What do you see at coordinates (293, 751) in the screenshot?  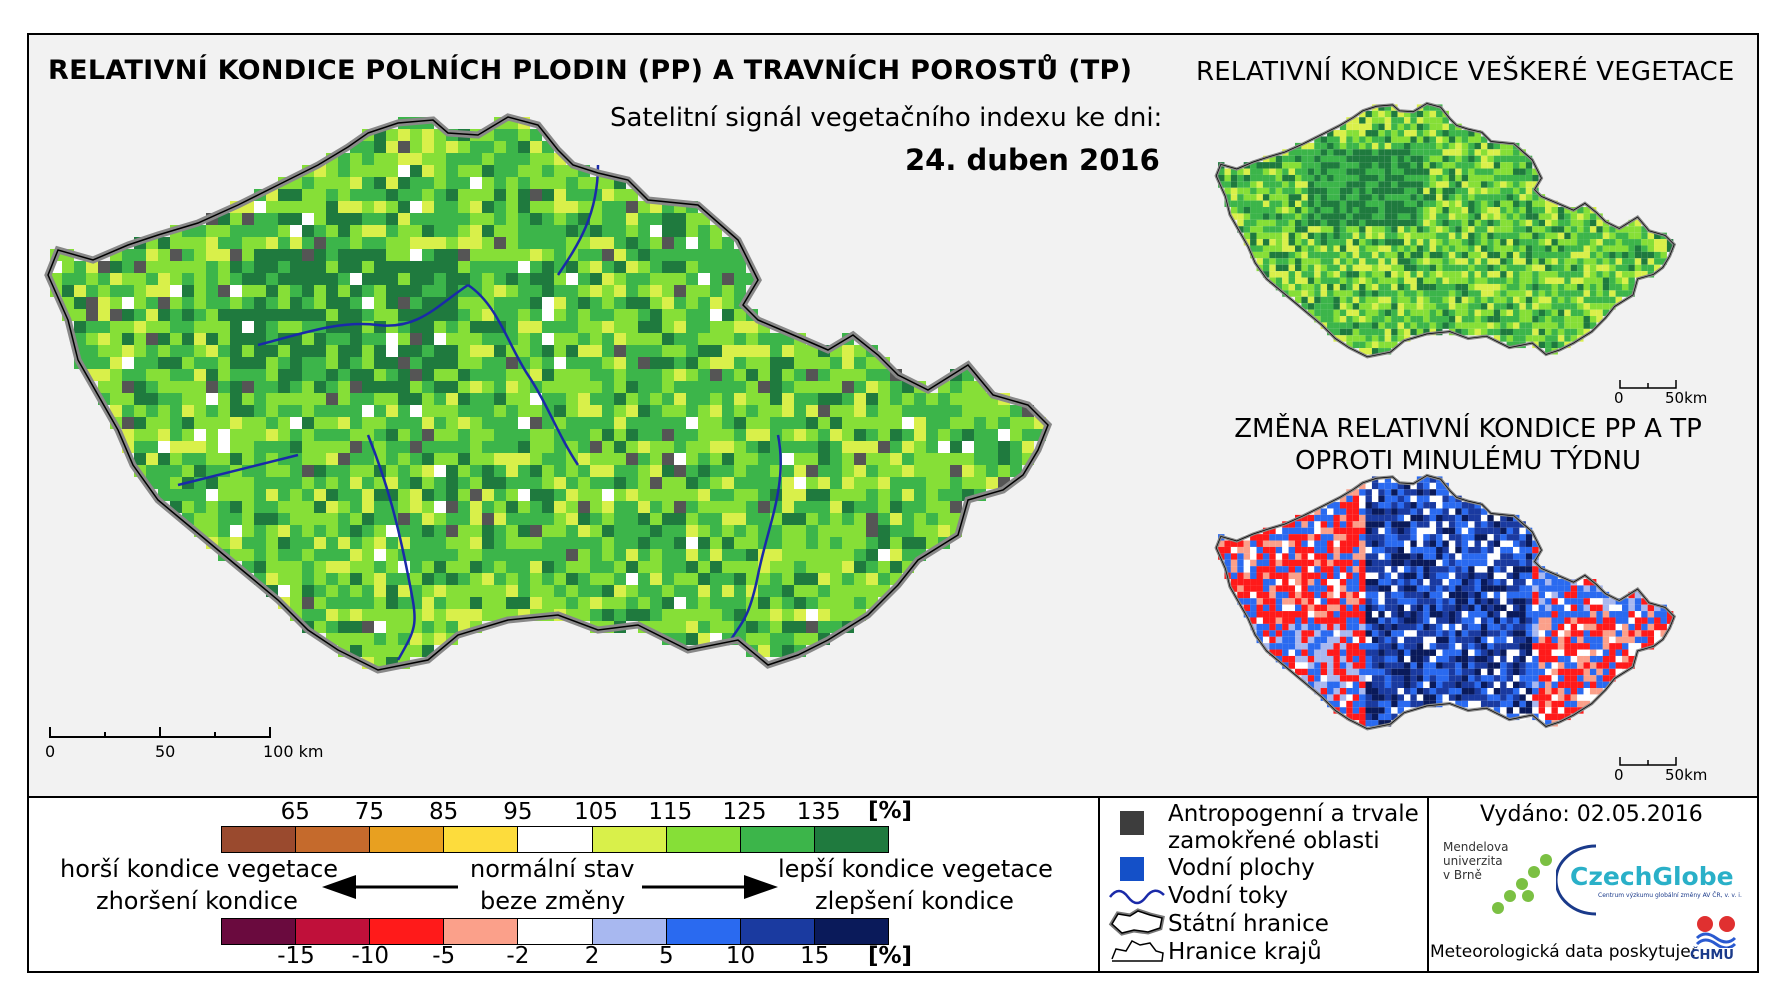 I see `scale-tick-100: 100 km` at bounding box center [293, 751].